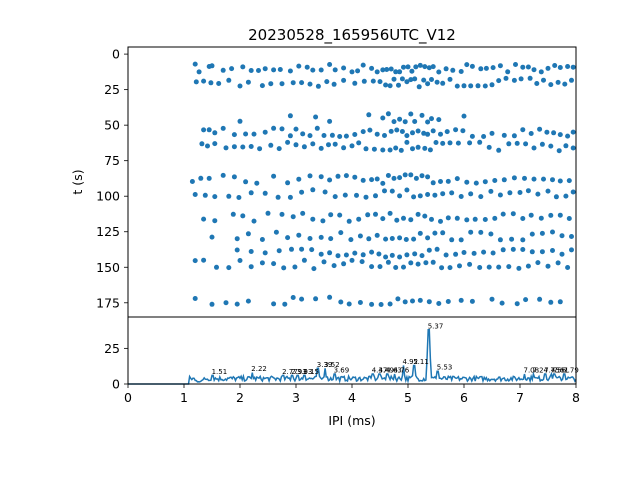 The height and width of the screenshot is (480, 640). I want to click on bottom-x-tick-label: 4, so click(352, 397).